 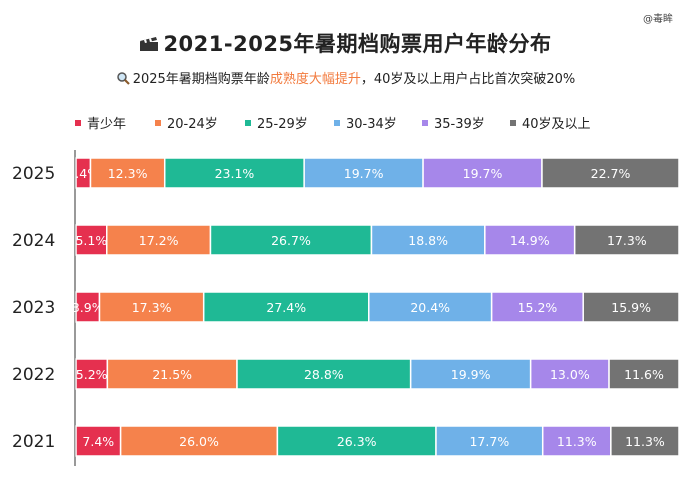 I want to click on data-label: 12.3%, so click(x=128, y=173).